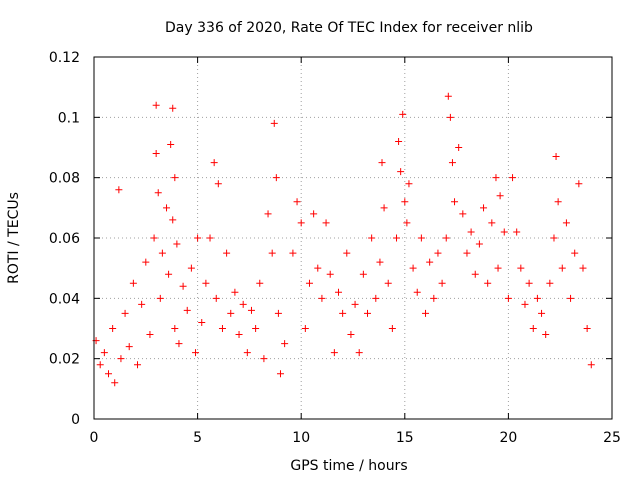  What do you see at coordinates (348, 466) in the screenshot?
I see `x-axis-label: GPS time / hours` at bounding box center [348, 466].